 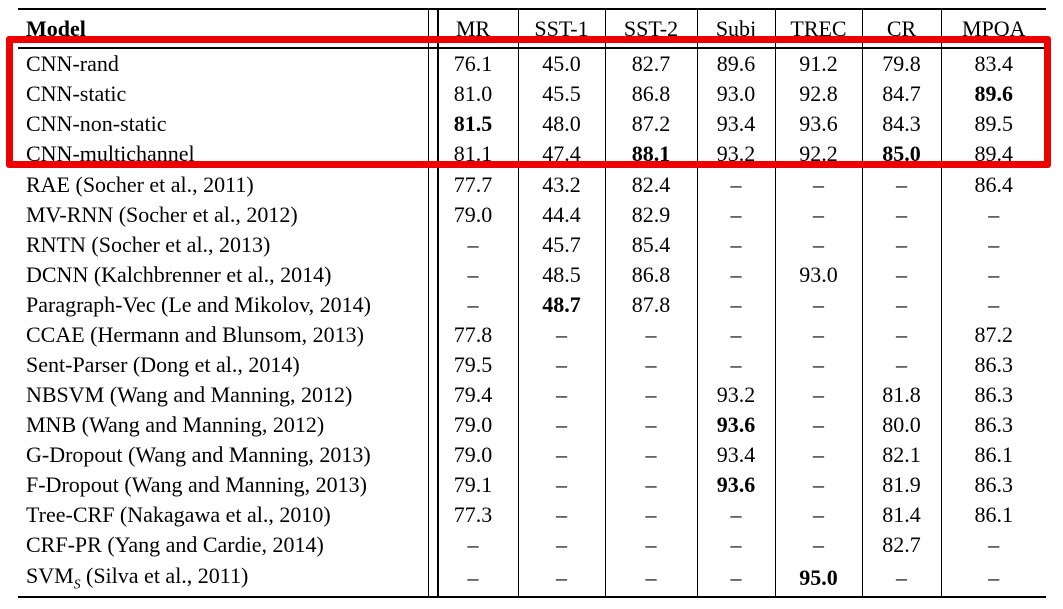 I want to click on table-row: RNTN (Socher et al., 2013) –45.7 85.4– – – –, so click(x=532, y=244).